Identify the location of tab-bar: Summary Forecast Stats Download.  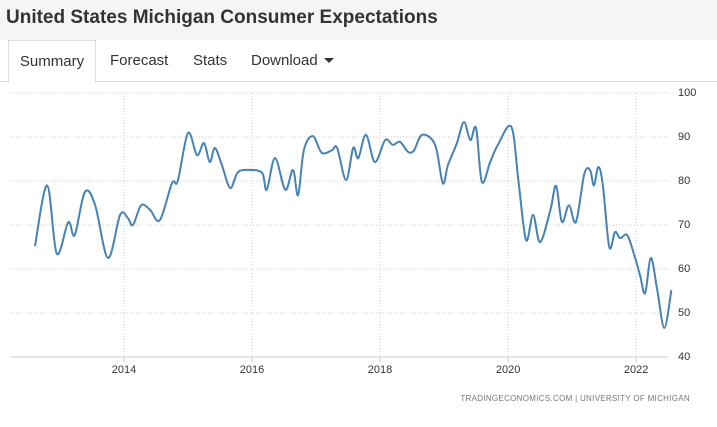
(358, 61).